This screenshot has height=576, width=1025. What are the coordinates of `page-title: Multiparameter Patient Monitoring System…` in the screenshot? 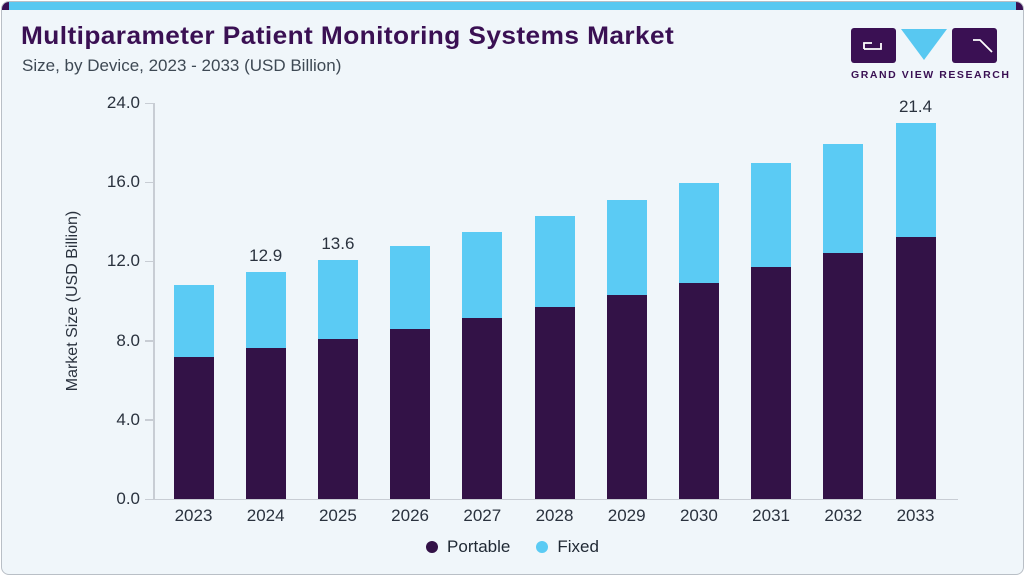 It's located at (348, 36).